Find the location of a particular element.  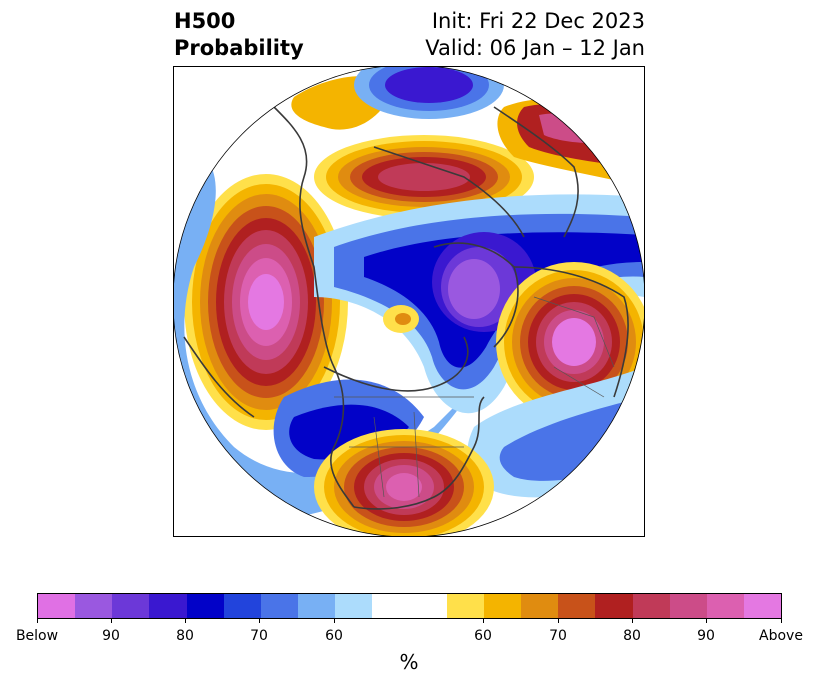

title-product: Probability is located at coordinates (239, 48).